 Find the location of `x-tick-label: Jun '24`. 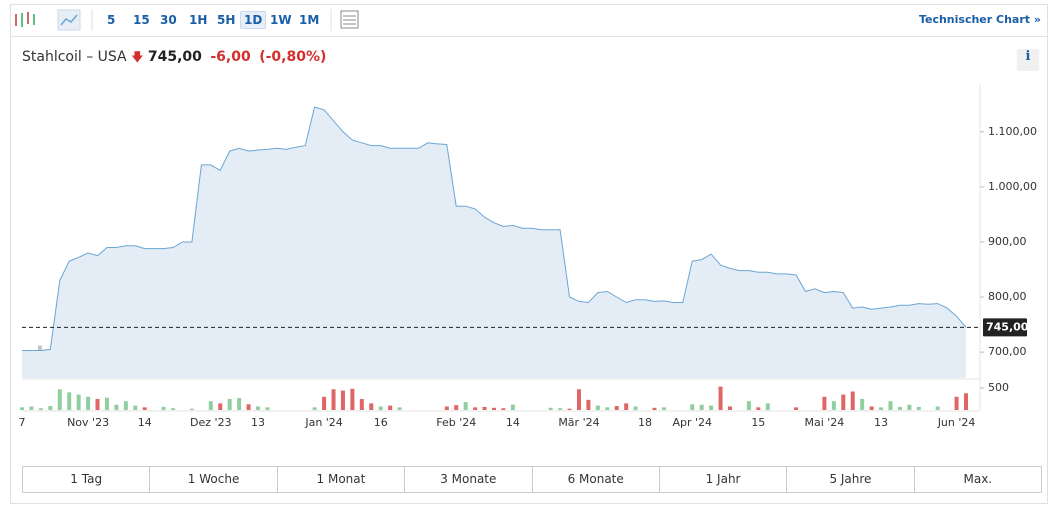

x-tick-label: Jun '24 is located at coordinates (956, 422).